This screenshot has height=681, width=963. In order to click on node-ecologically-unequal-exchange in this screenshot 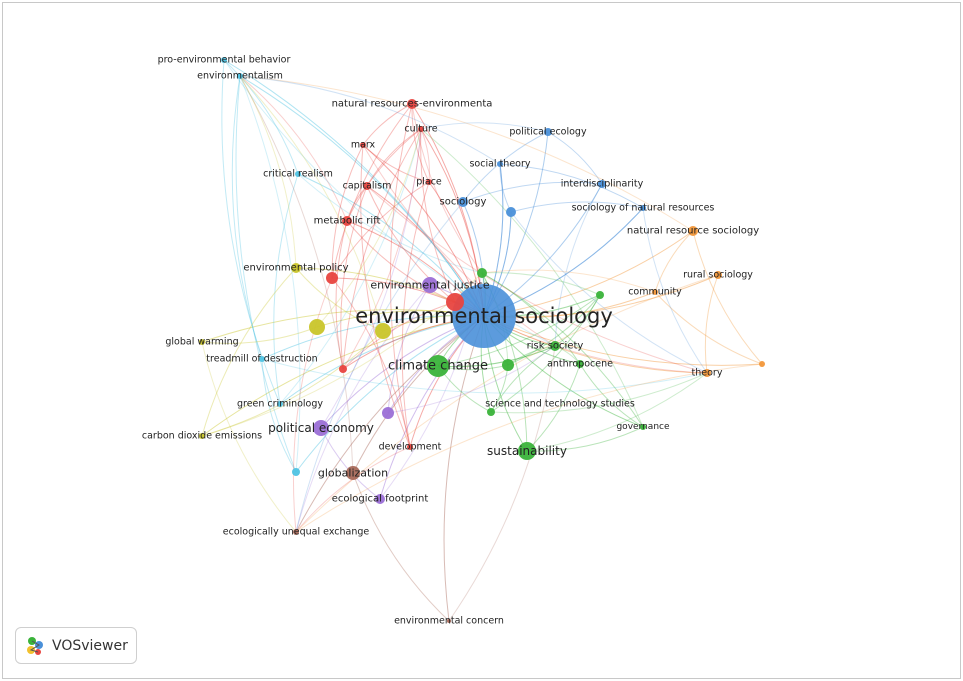, I will do `click(296, 532)`.